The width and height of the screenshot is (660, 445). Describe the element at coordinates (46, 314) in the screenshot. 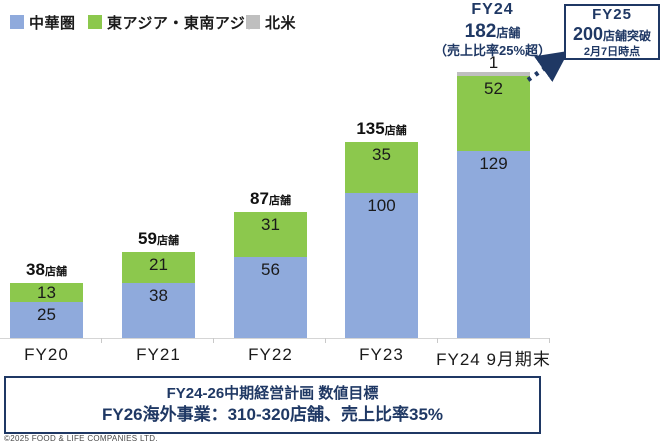

I see `segment-value-label: 25` at that location.